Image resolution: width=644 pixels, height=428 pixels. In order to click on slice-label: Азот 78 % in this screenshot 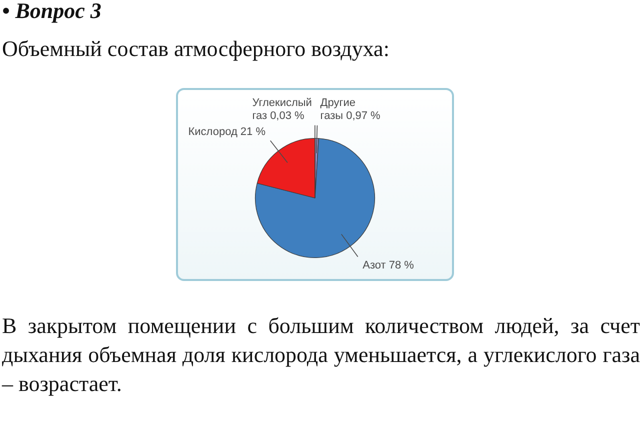, I will do `click(388, 266)`.